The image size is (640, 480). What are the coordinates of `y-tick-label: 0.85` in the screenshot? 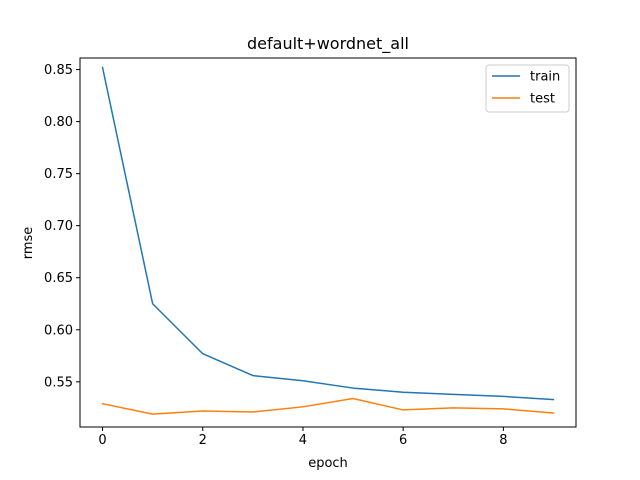 It's located at (58, 70).